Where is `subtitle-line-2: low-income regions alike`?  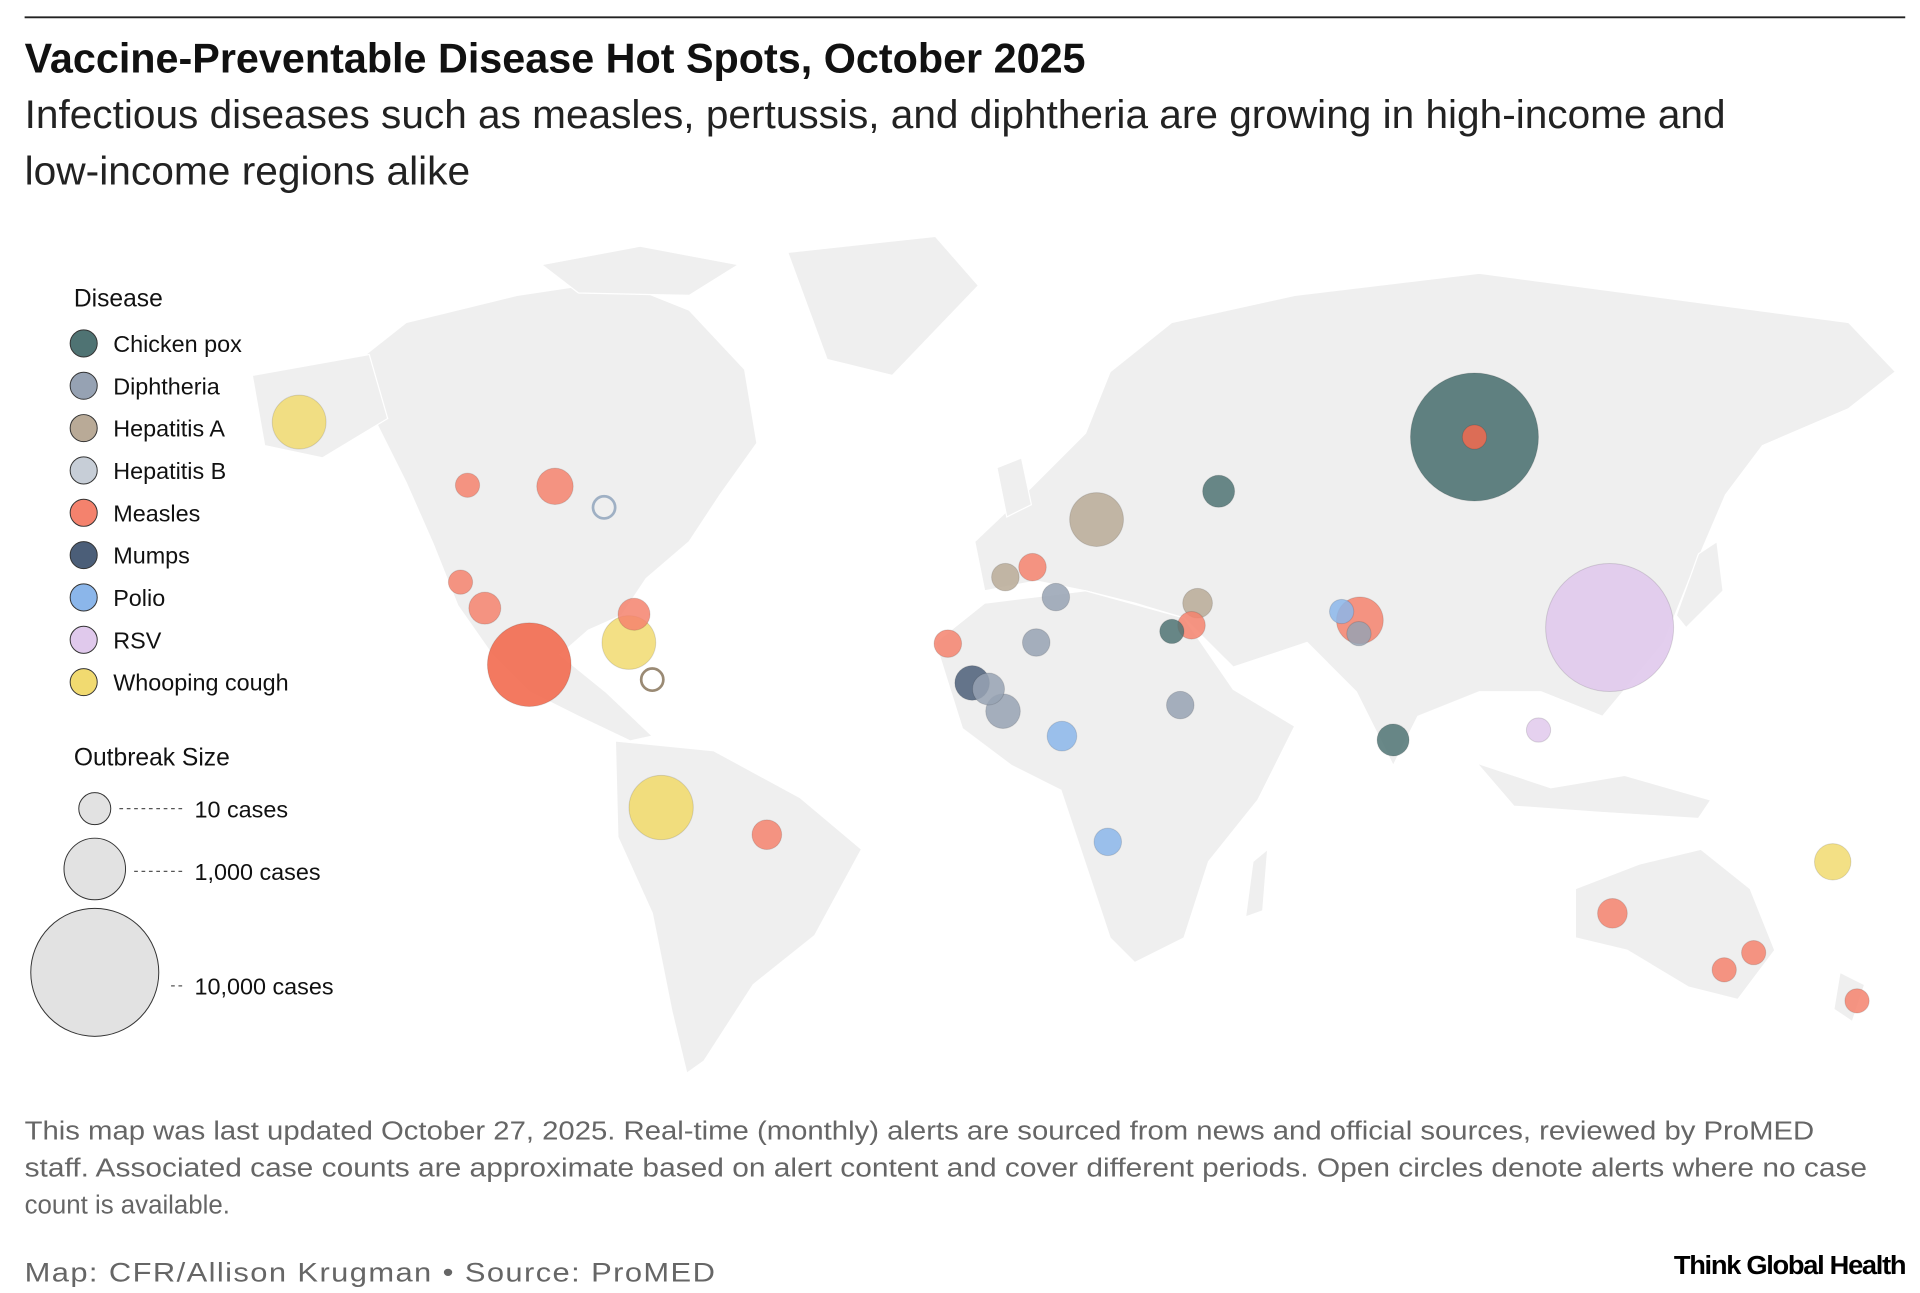 subtitle-line-2: low-income regions alike is located at coordinates (248, 172).